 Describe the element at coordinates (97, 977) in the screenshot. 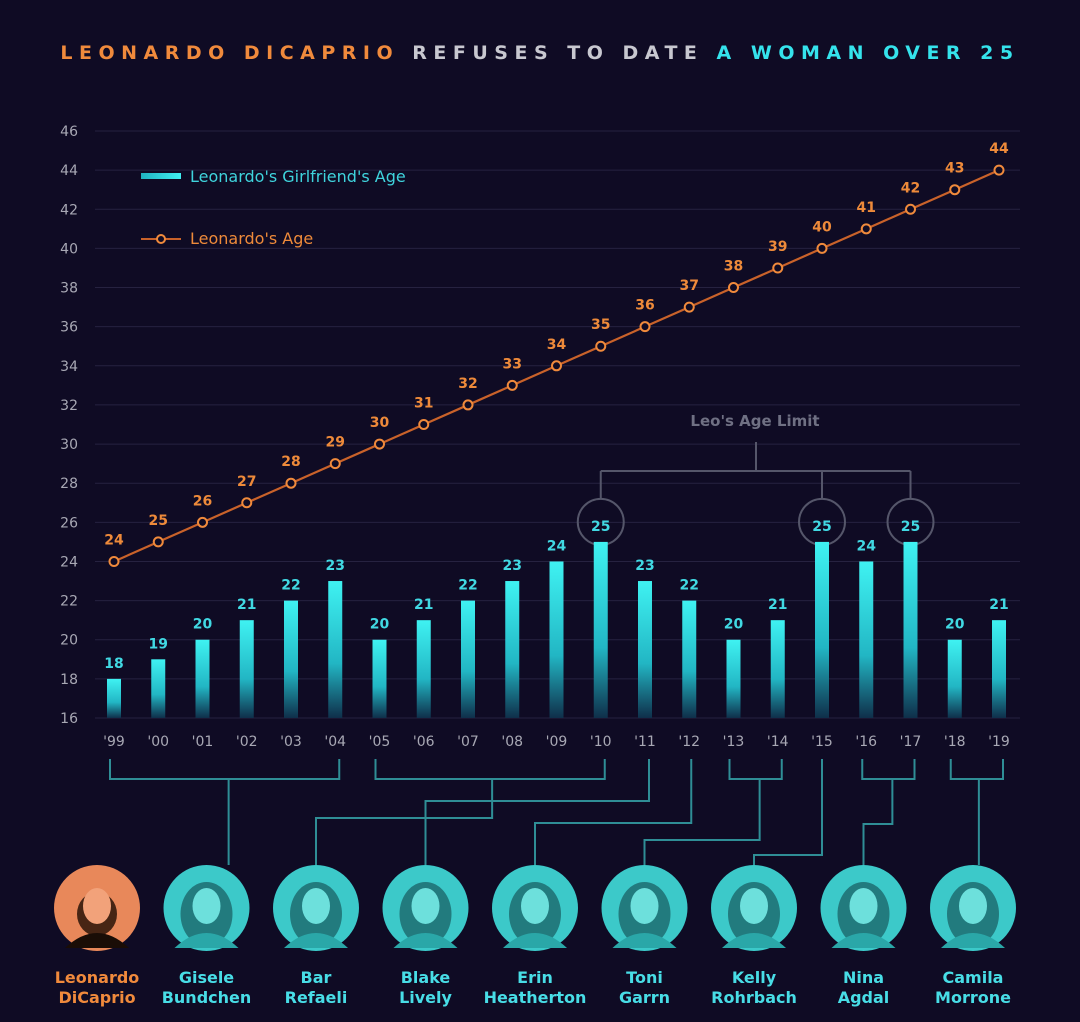

I see `first-name: Leonardo` at that location.